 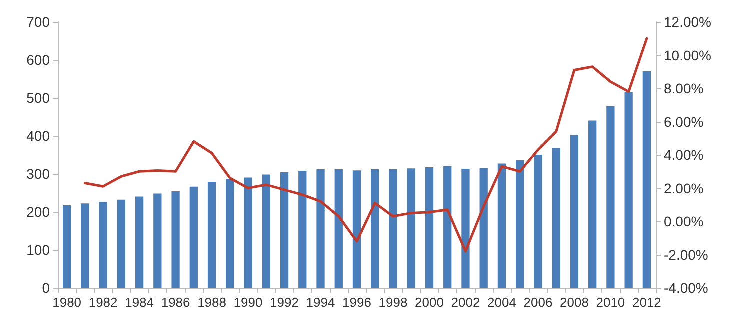 I want to click on y-tick-label: 400, so click(x=38, y=136).